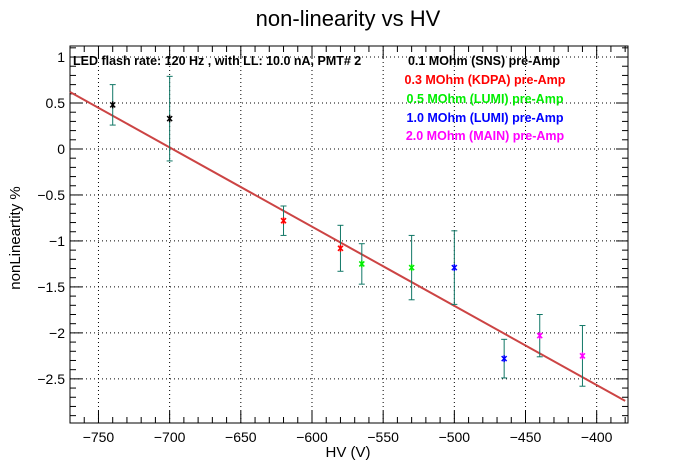 Image resolution: width=696 pixels, height=472 pixels. Describe the element at coordinates (455, 437) in the screenshot. I see `x-tick-label: −500` at that location.